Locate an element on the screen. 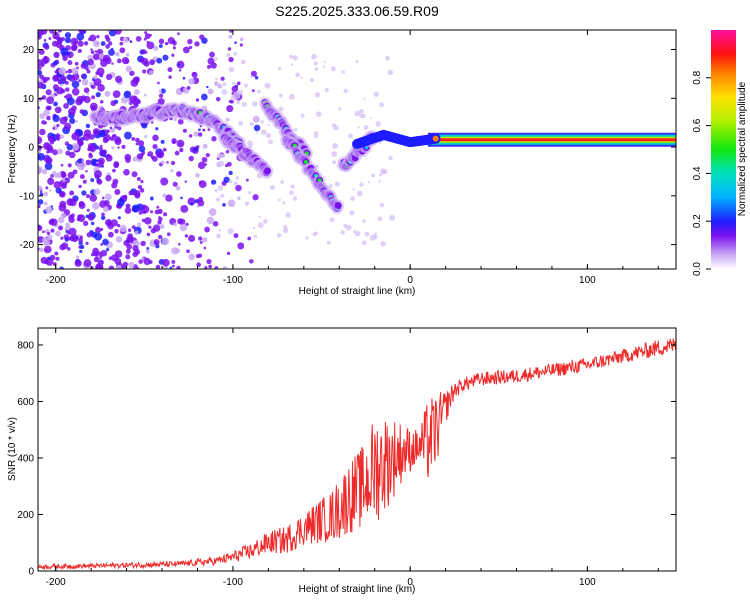 The image size is (750, 600). y-tick-label: 600 is located at coordinates (25, 402).